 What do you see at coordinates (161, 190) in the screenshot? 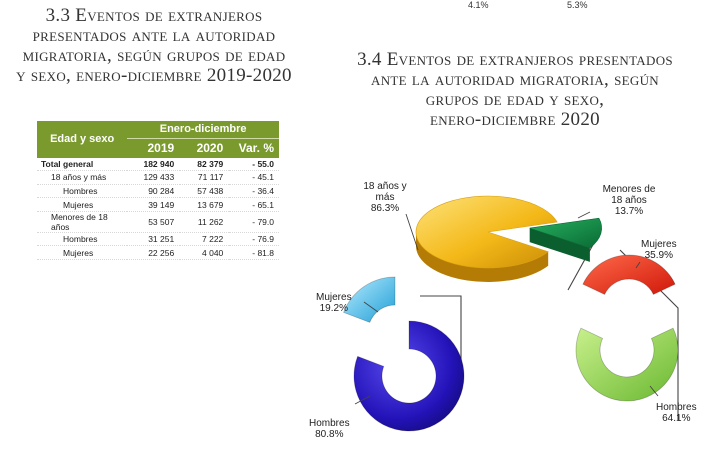
I see `cell-2019: 90 284` at bounding box center [161, 190].